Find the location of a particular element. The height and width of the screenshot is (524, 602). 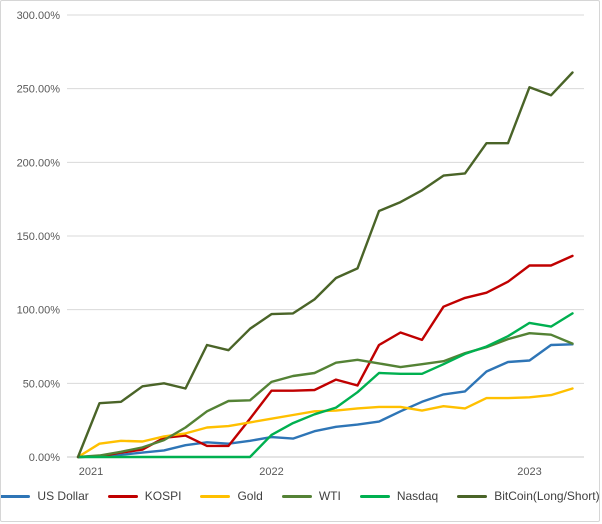

y-axis-tick-label: 300.00% is located at coordinates (39, 16).